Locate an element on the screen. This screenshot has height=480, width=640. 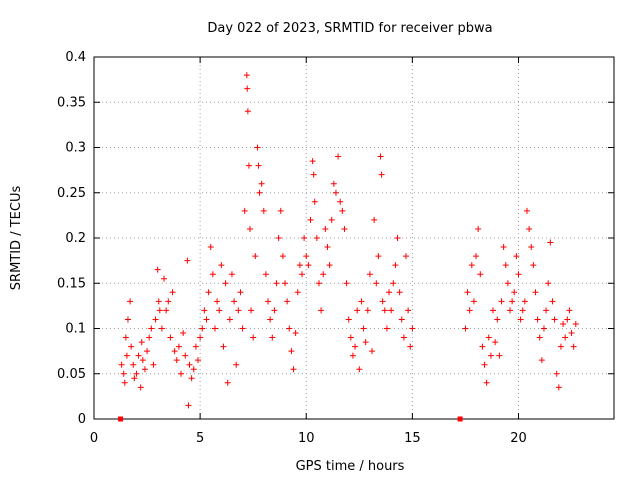
x-tick-label: 5 is located at coordinates (200, 438).